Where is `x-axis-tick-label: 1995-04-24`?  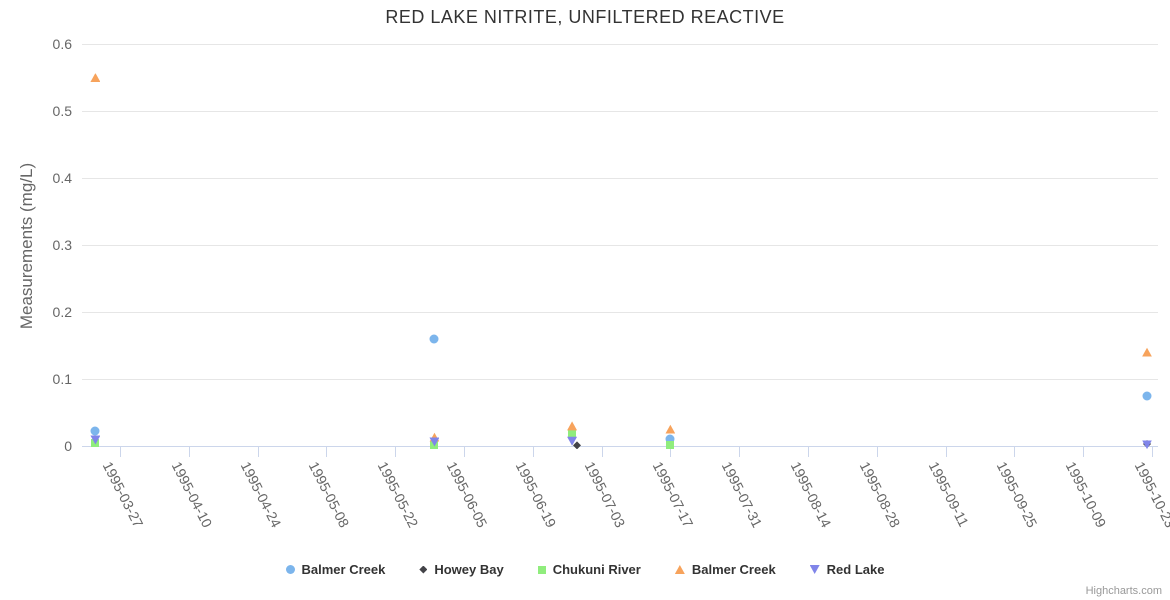 x-axis-tick-label: 1995-04-24 is located at coordinates (261, 495).